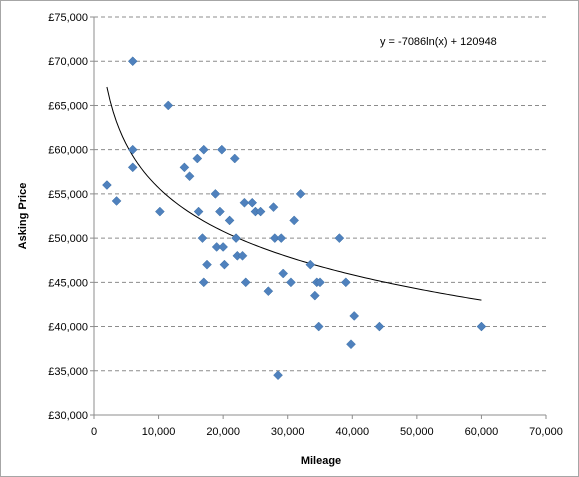 This screenshot has height=477, width=579. I want to click on y-tick-label: £45,000, so click(68, 283).